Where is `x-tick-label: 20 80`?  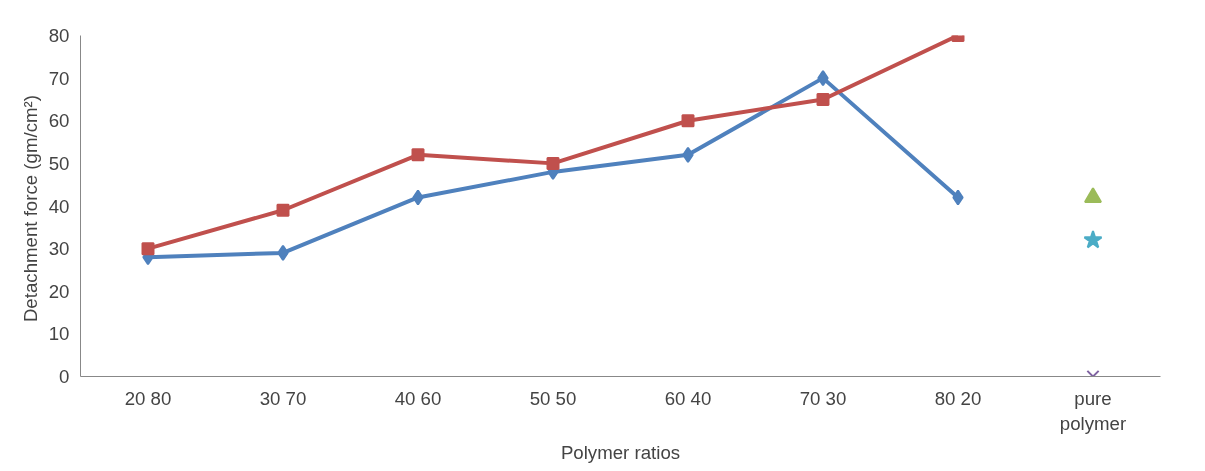
x-tick-label: 20 80 is located at coordinates (148, 398).